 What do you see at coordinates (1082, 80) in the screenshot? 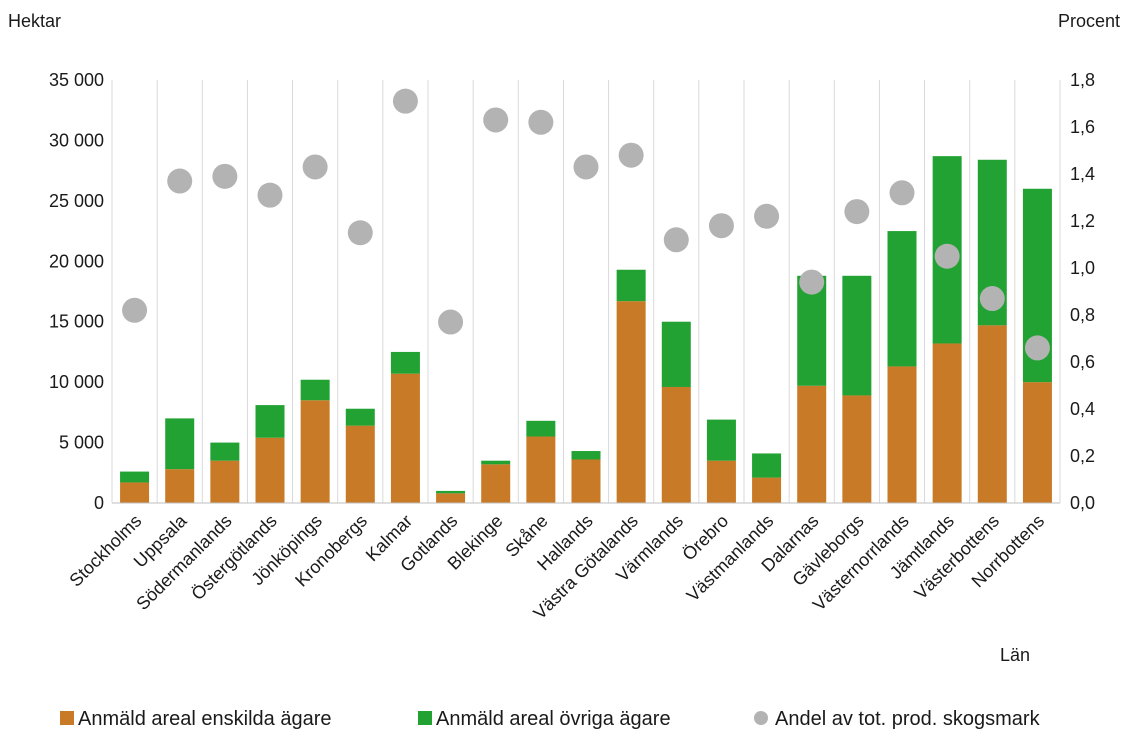
I see `y2-tick-label: 1,8` at bounding box center [1082, 80].